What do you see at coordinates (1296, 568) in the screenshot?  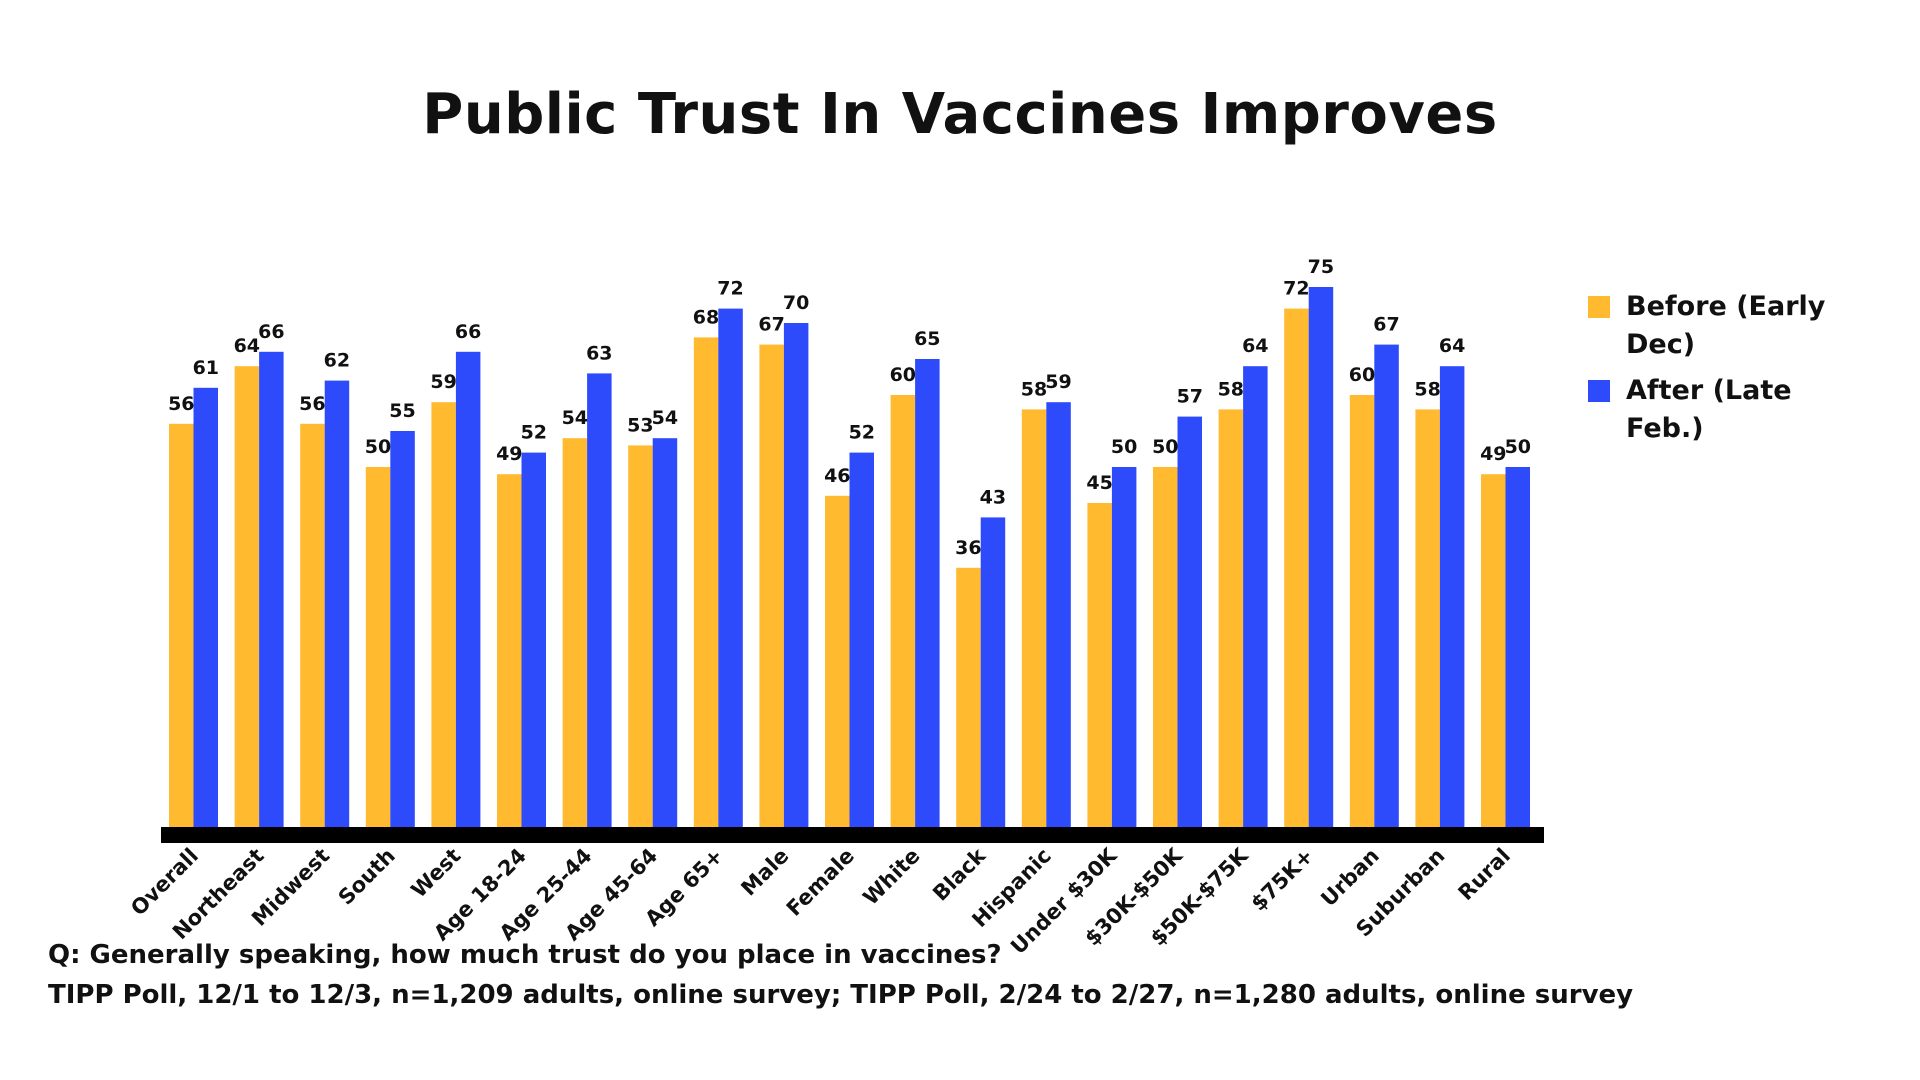 I see `bar-before-75k` at bounding box center [1296, 568].